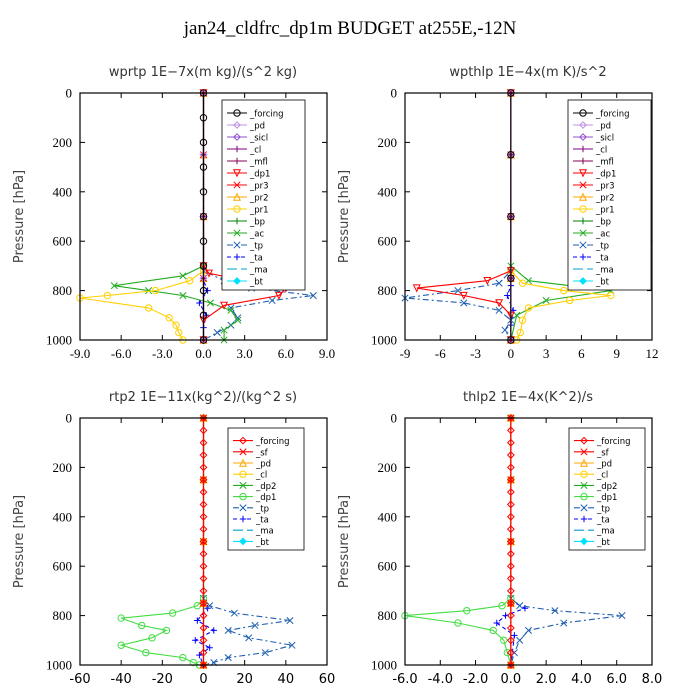 This screenshot has width=700, height=700. What do you see at coordinates (592, 542) in the screenshot?
I see `legend-item: _bt` at bounding box center [592, 542].